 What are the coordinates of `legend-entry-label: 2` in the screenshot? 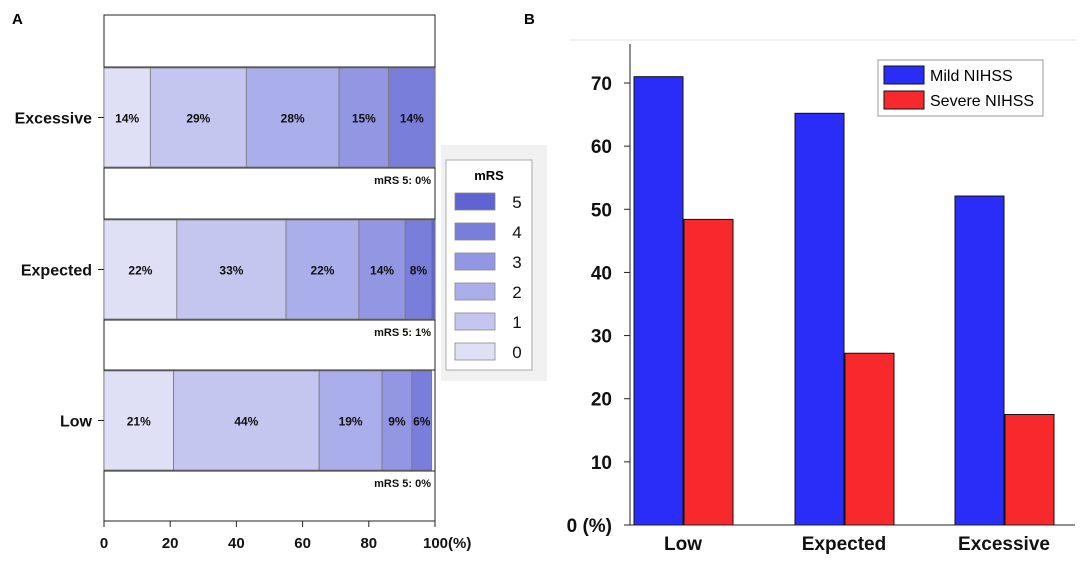 It's located at (516, 292).